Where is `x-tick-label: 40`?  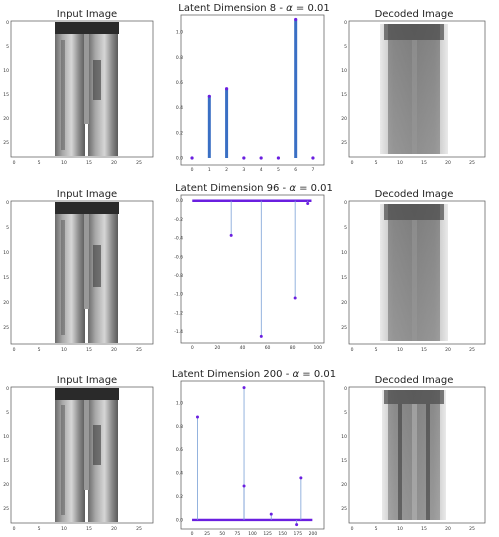 x-tick-label: 40 is located at coordinates (243, 348).